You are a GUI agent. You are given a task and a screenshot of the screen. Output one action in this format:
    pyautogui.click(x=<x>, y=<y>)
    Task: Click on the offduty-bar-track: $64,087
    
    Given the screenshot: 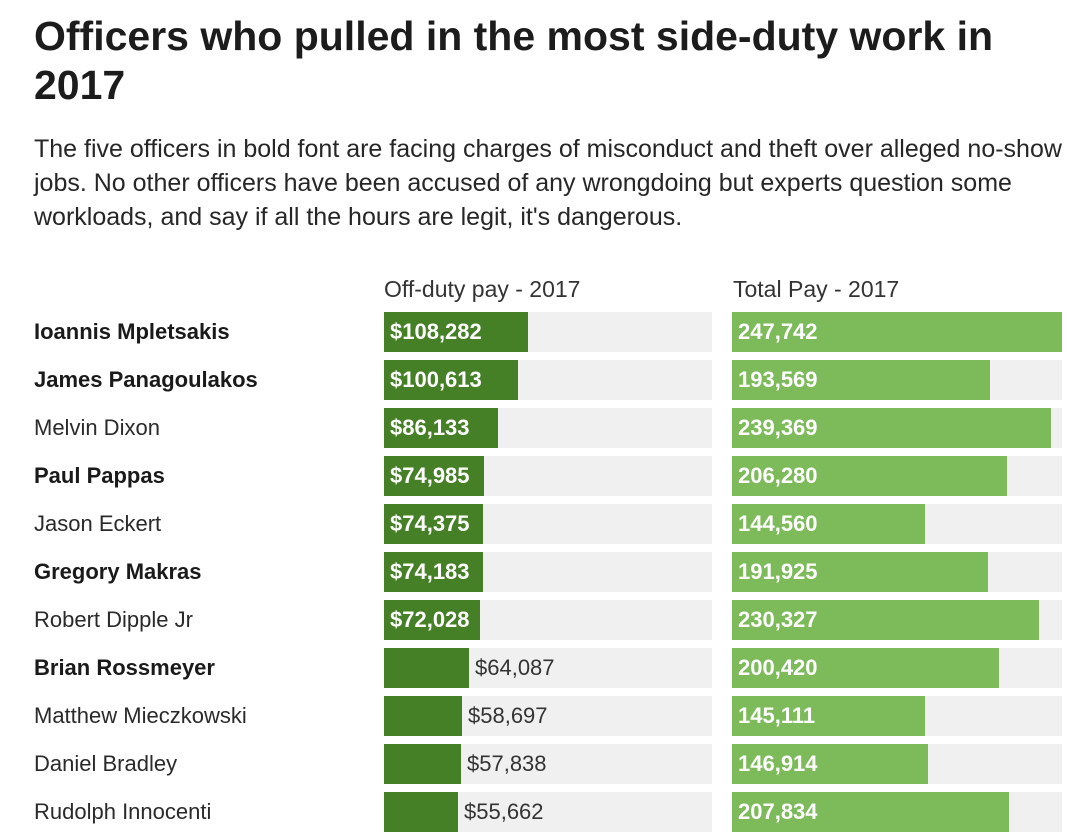 What is the action you would take?
    pyautogui.click(x=548, y=668)
    